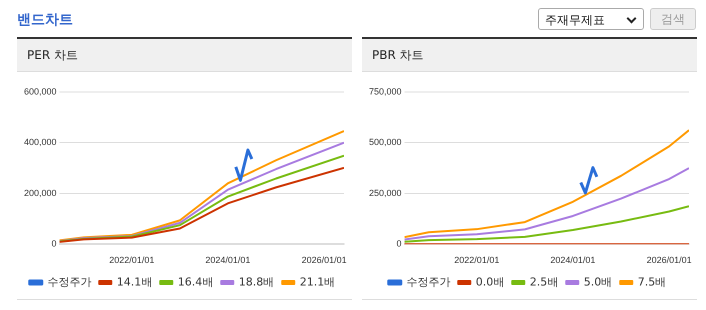 This screenshot has height=310, width=706. Describe the element at coordinates (40, 193) in the screenshot. I see `y-tick-label: 200,000` at that location.